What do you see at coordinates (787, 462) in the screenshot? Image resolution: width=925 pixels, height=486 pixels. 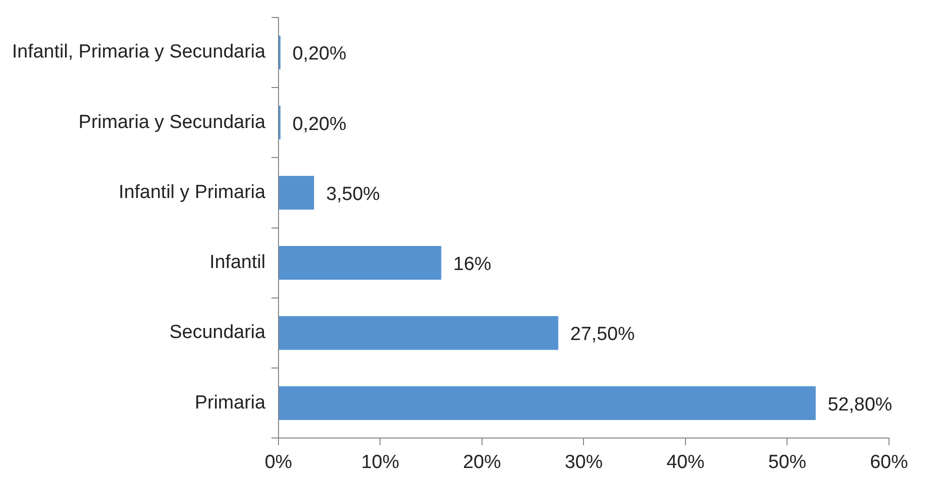 I see `x-tick-label: 50%` at bounding box center [787, 462].